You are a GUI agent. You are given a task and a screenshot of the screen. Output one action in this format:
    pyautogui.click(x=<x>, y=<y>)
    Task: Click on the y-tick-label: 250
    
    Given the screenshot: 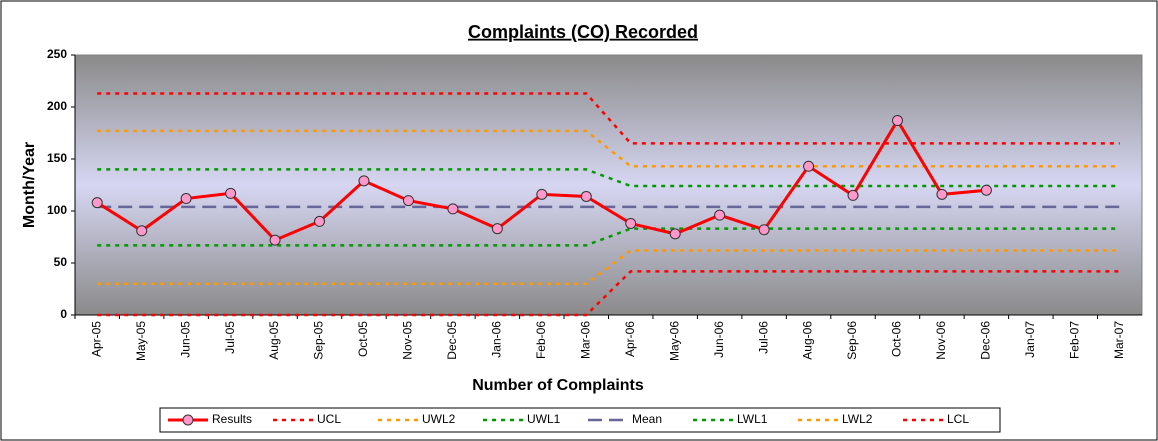 What is the action you would take?
    pyautogui.click(x=57, y=54)
    